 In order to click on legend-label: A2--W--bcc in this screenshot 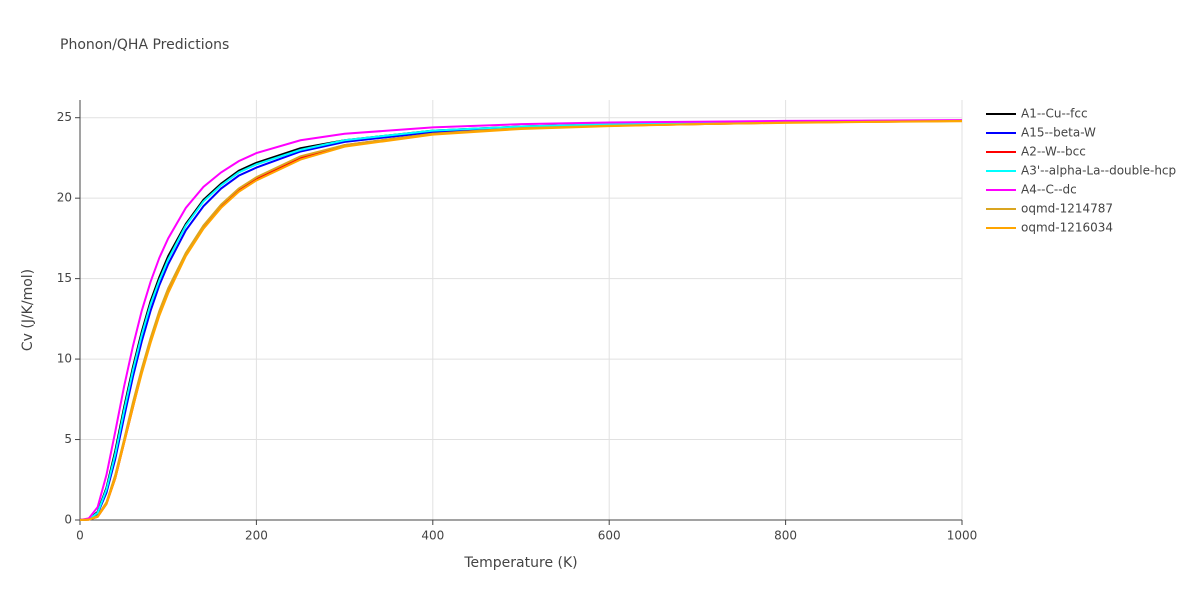, I will do `click(1053, 152)`.